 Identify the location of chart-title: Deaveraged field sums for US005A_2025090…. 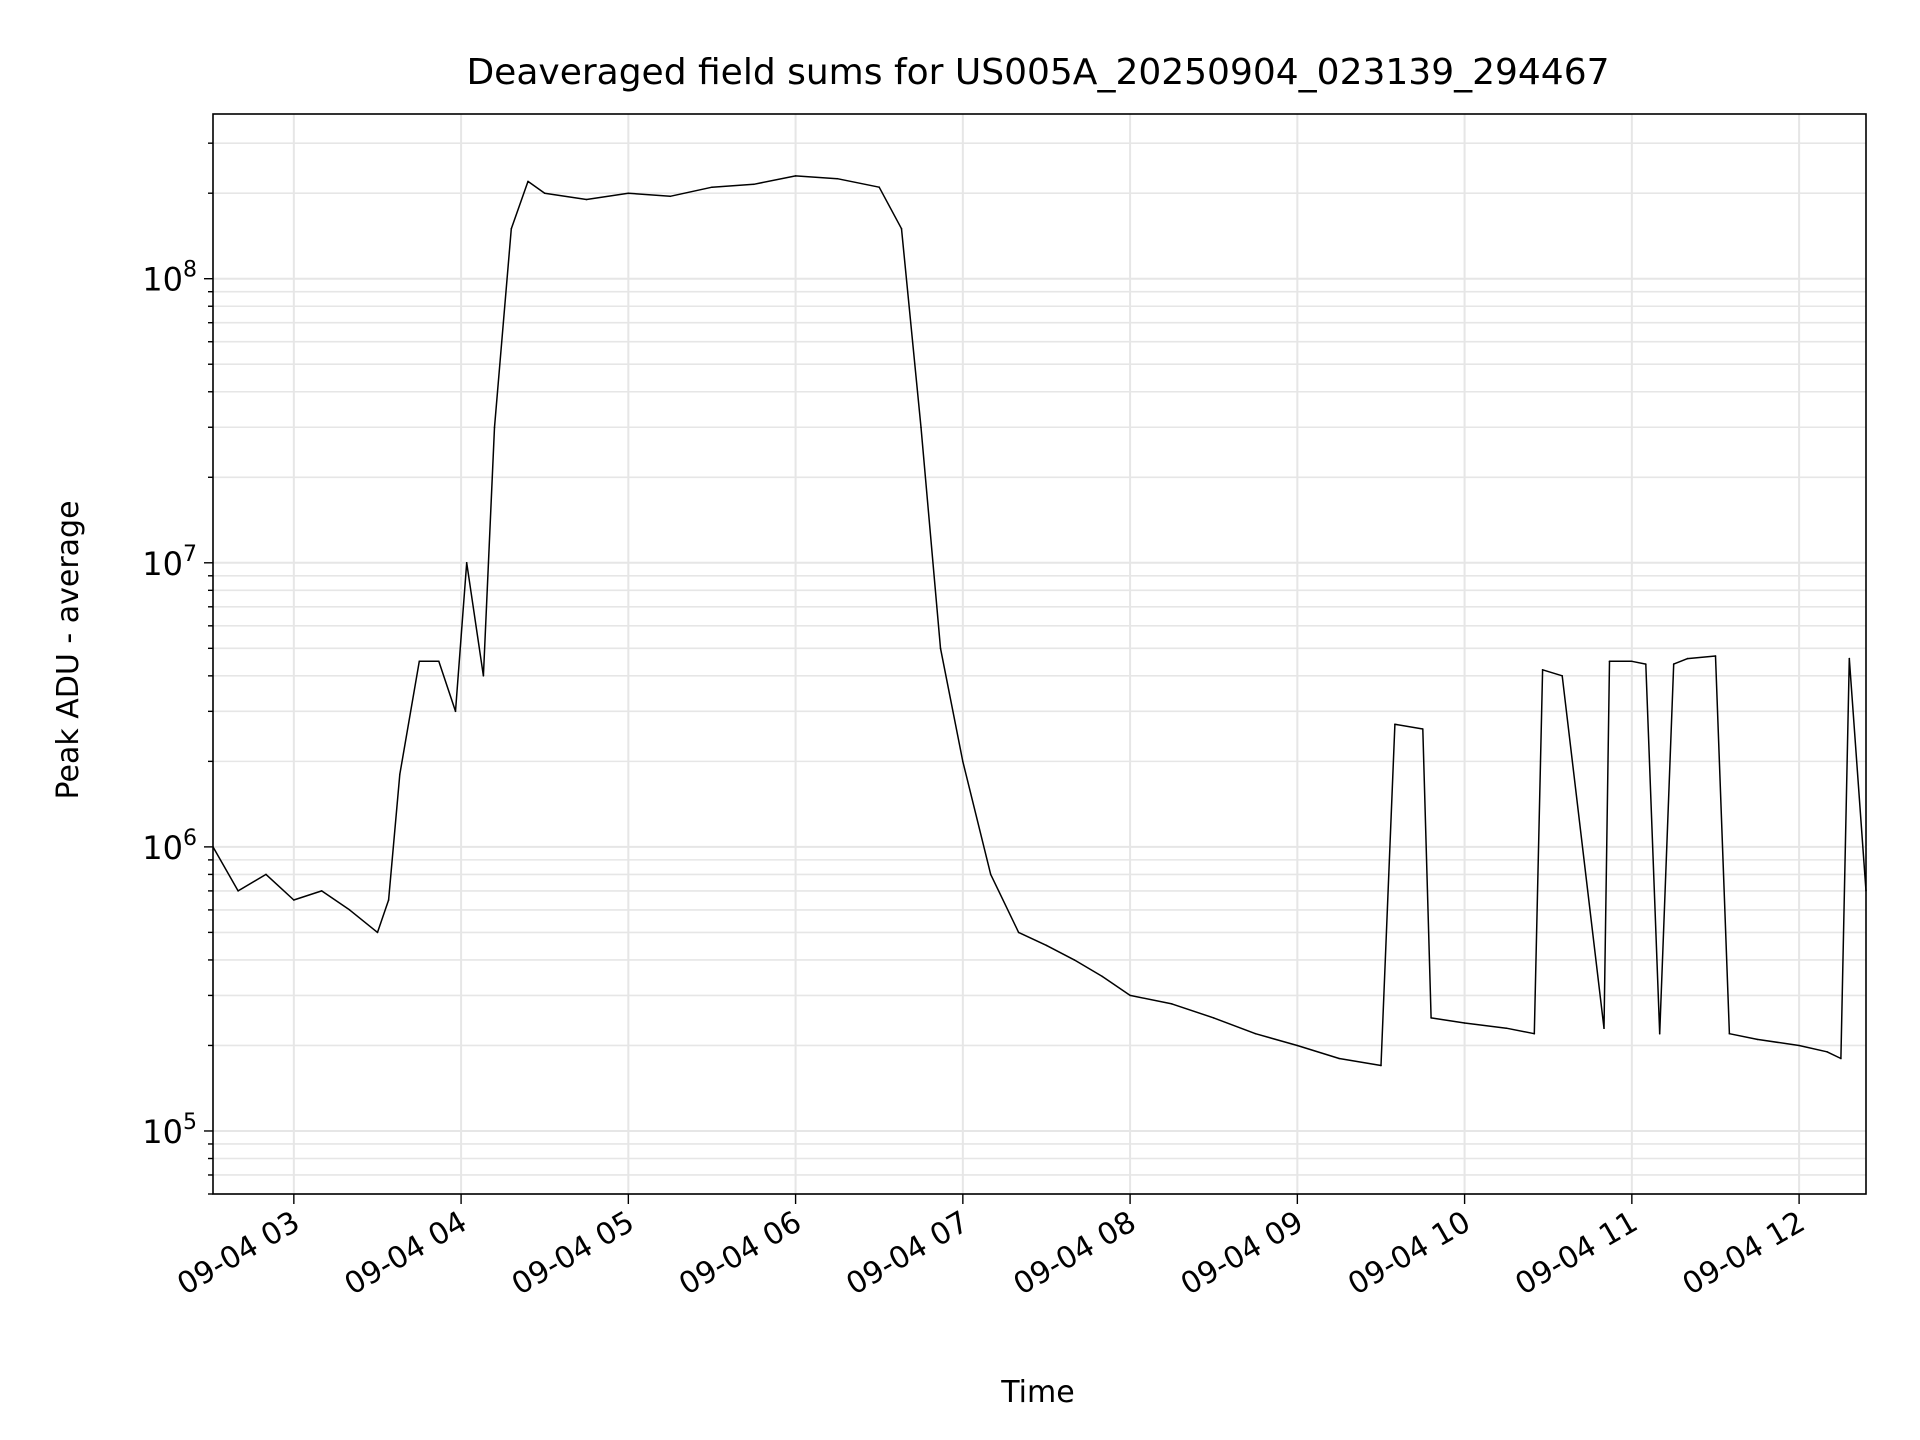
(1037, 72).